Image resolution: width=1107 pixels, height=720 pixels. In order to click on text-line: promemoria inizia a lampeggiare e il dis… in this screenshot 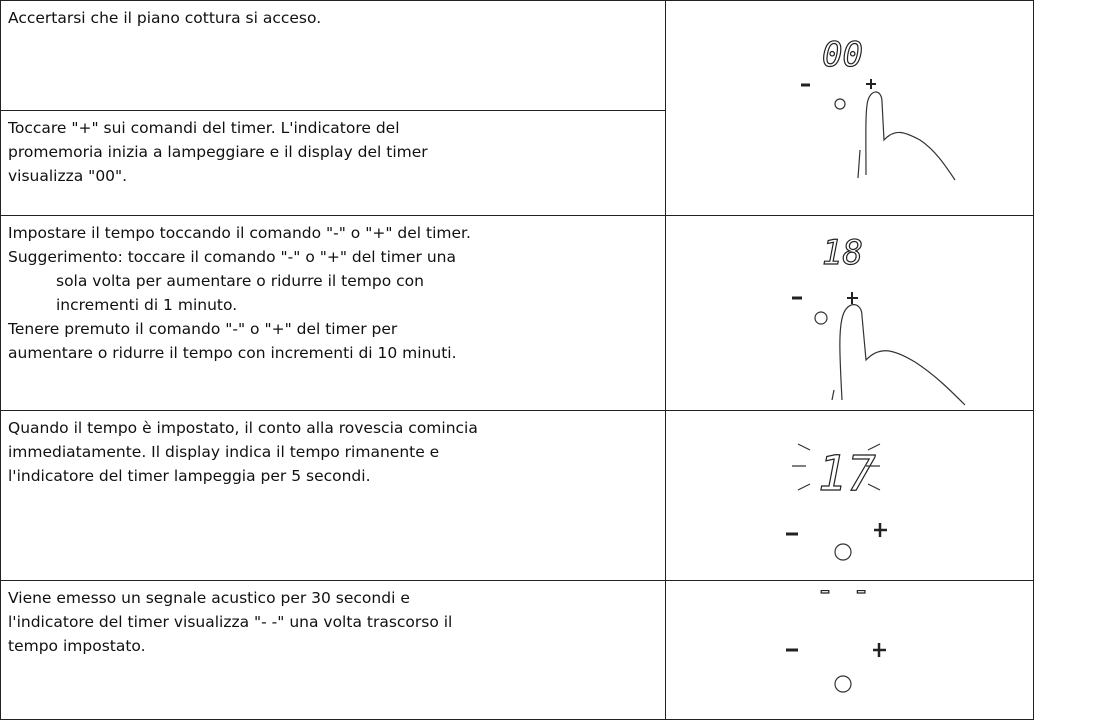, I will do `click(218, 152)`.